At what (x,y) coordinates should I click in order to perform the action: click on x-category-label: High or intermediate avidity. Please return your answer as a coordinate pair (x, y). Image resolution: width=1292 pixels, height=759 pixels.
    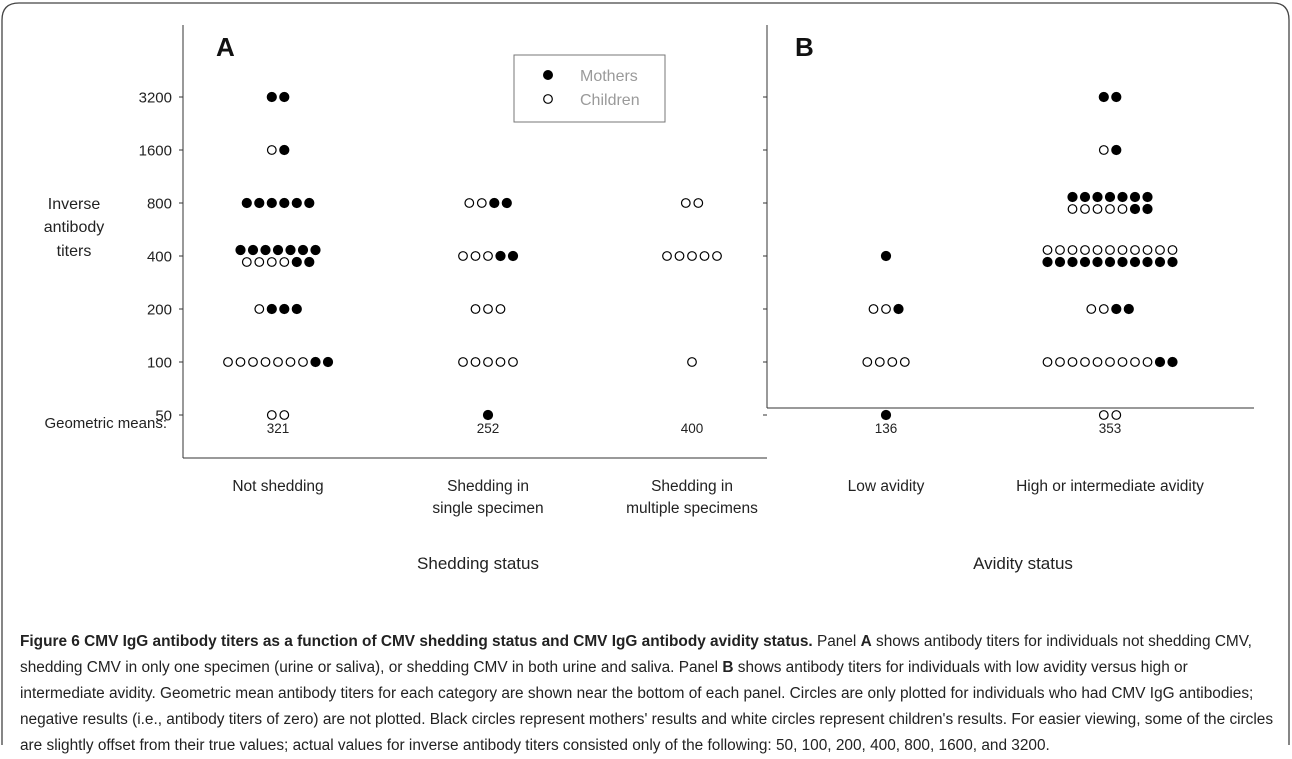
    Looking at the image, I should click on (1110, 486).